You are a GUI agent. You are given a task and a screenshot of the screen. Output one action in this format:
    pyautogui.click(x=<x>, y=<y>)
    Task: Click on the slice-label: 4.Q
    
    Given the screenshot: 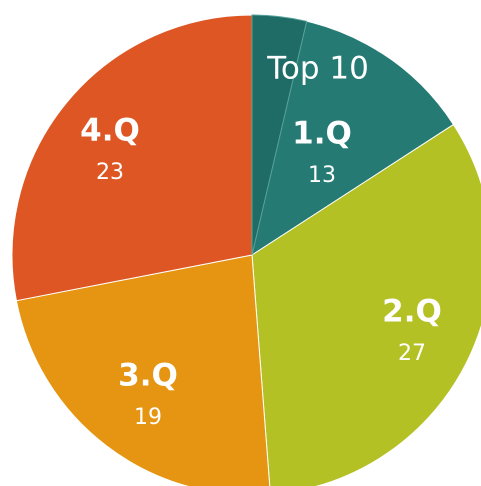 What is the action you would take?
    pyautogui.click(x=110, y=131)
    